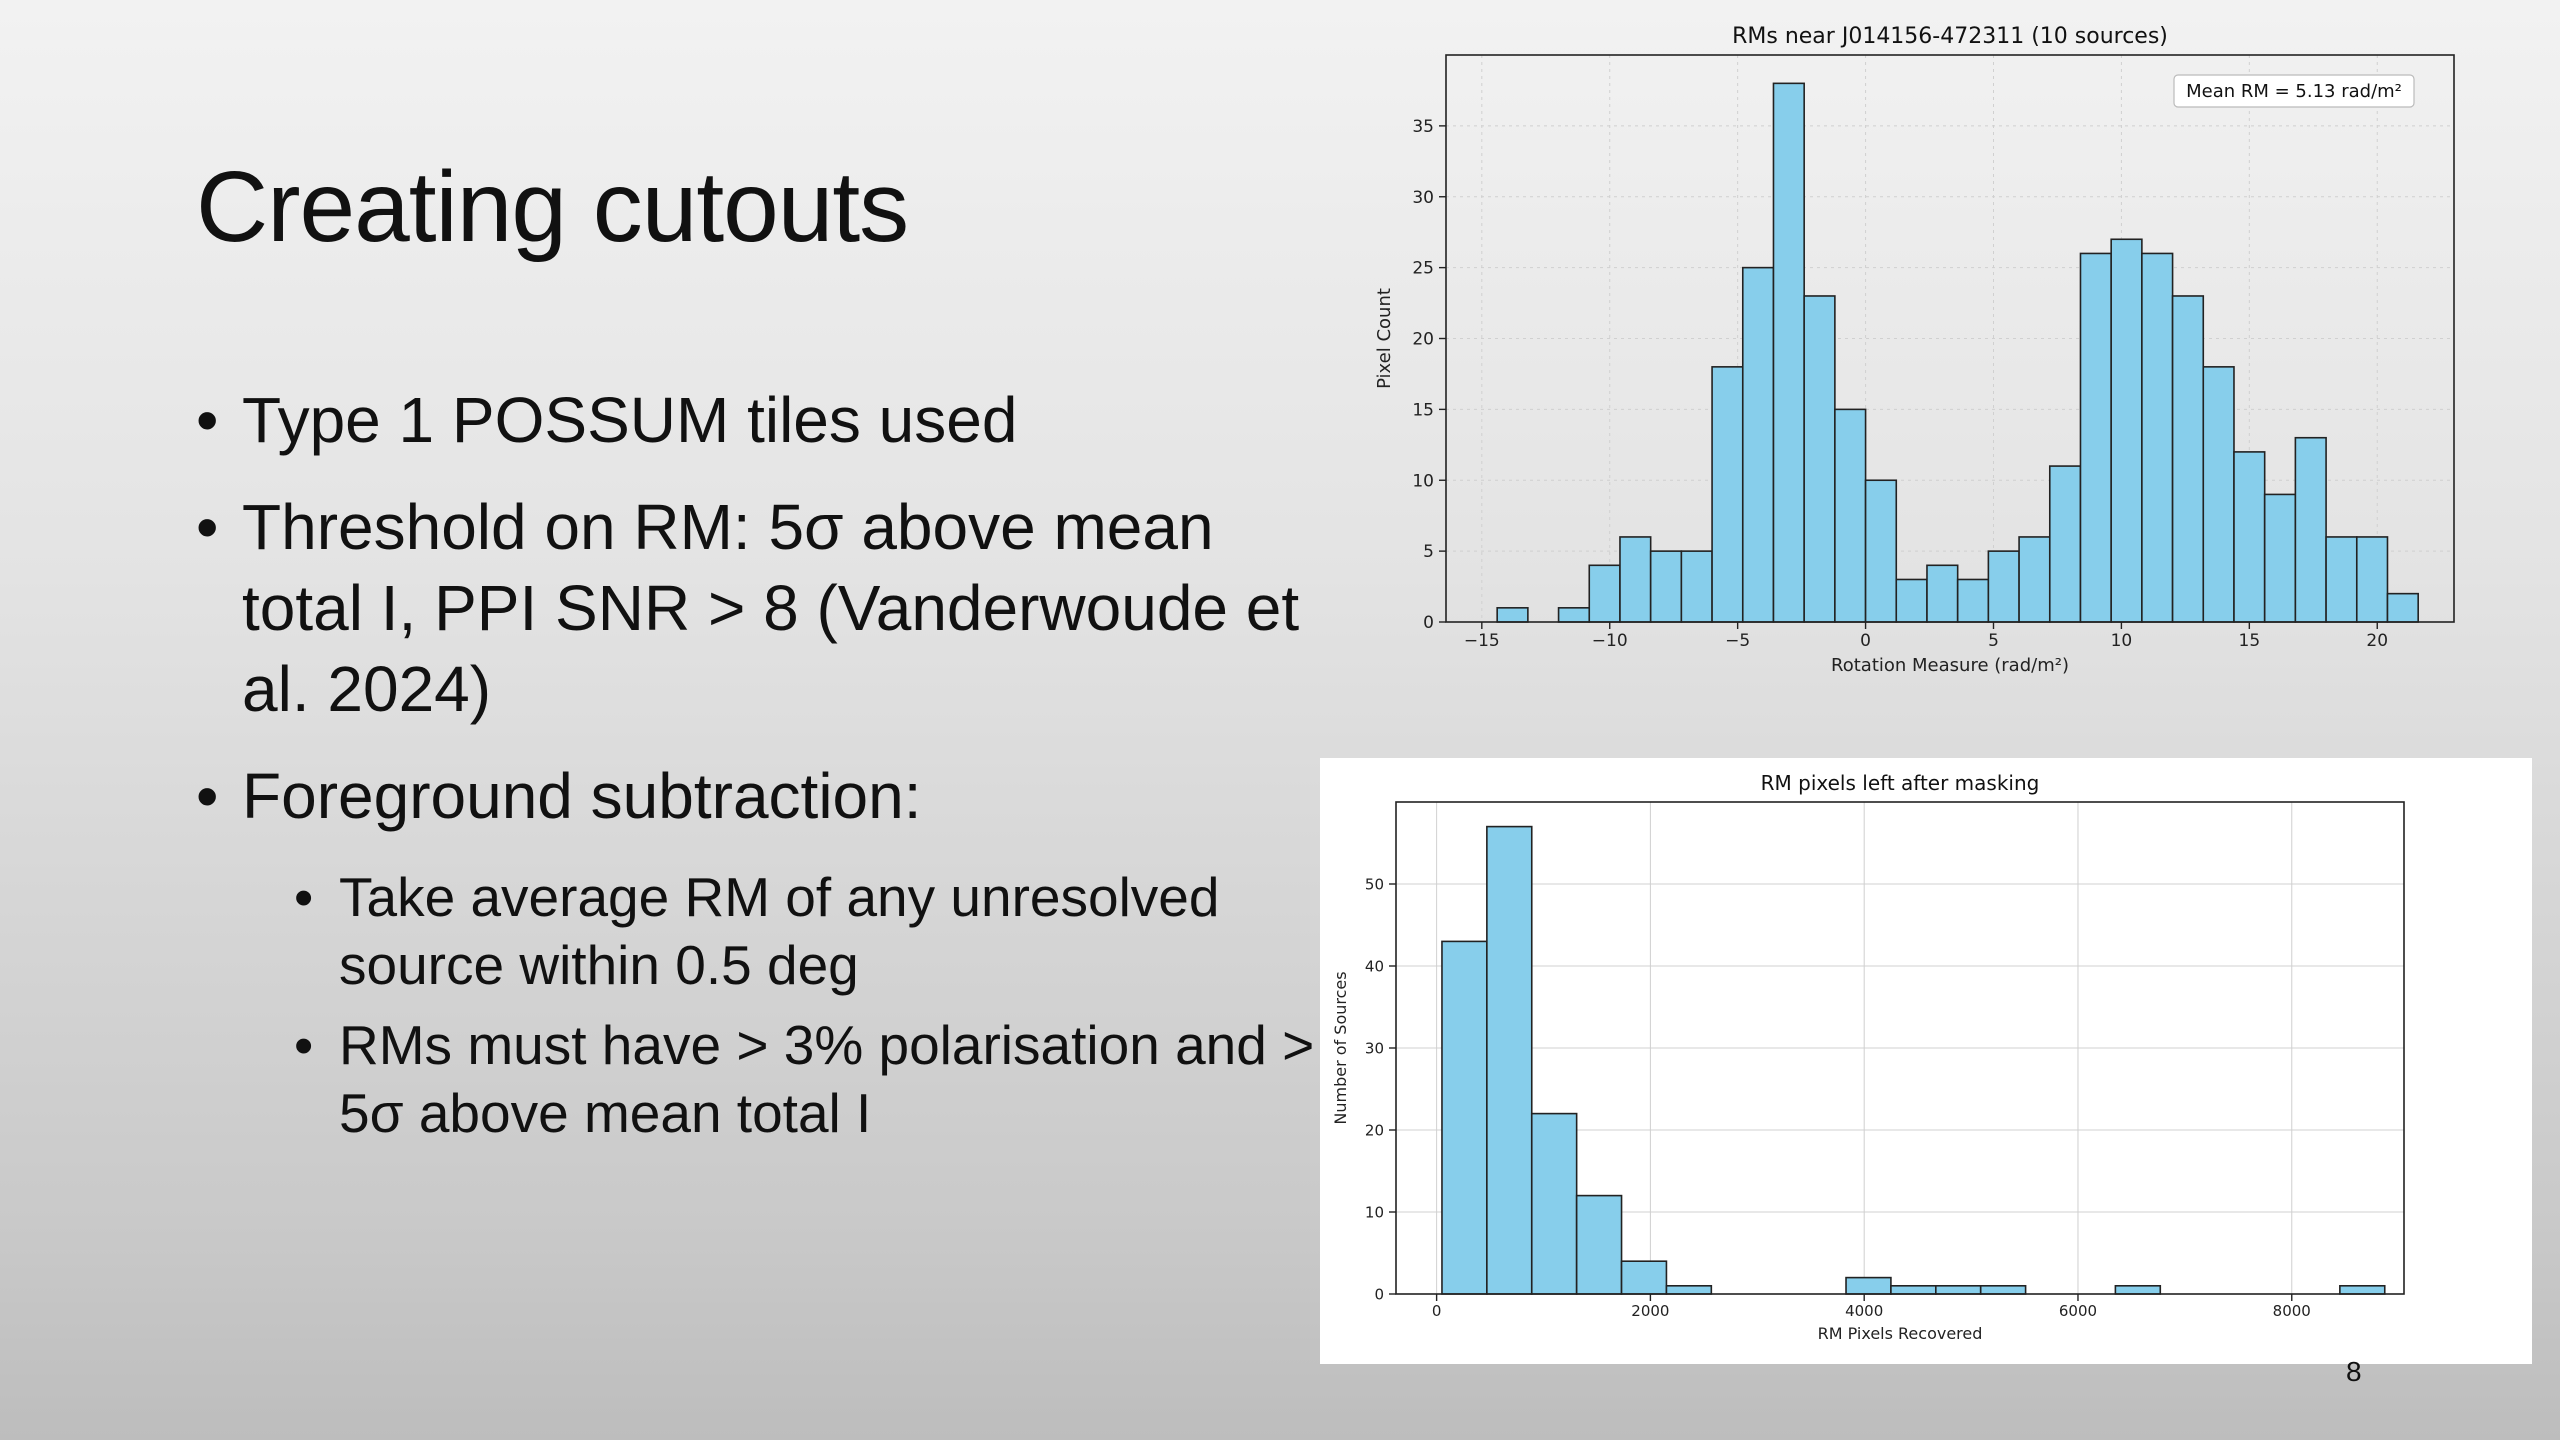 The width and height of the screenshot is (2560, 1440). What do you see at coordinates (1428, 552) in the screenshot?
I see `y-tick-label: 5` at bounding box center [1428, 552].